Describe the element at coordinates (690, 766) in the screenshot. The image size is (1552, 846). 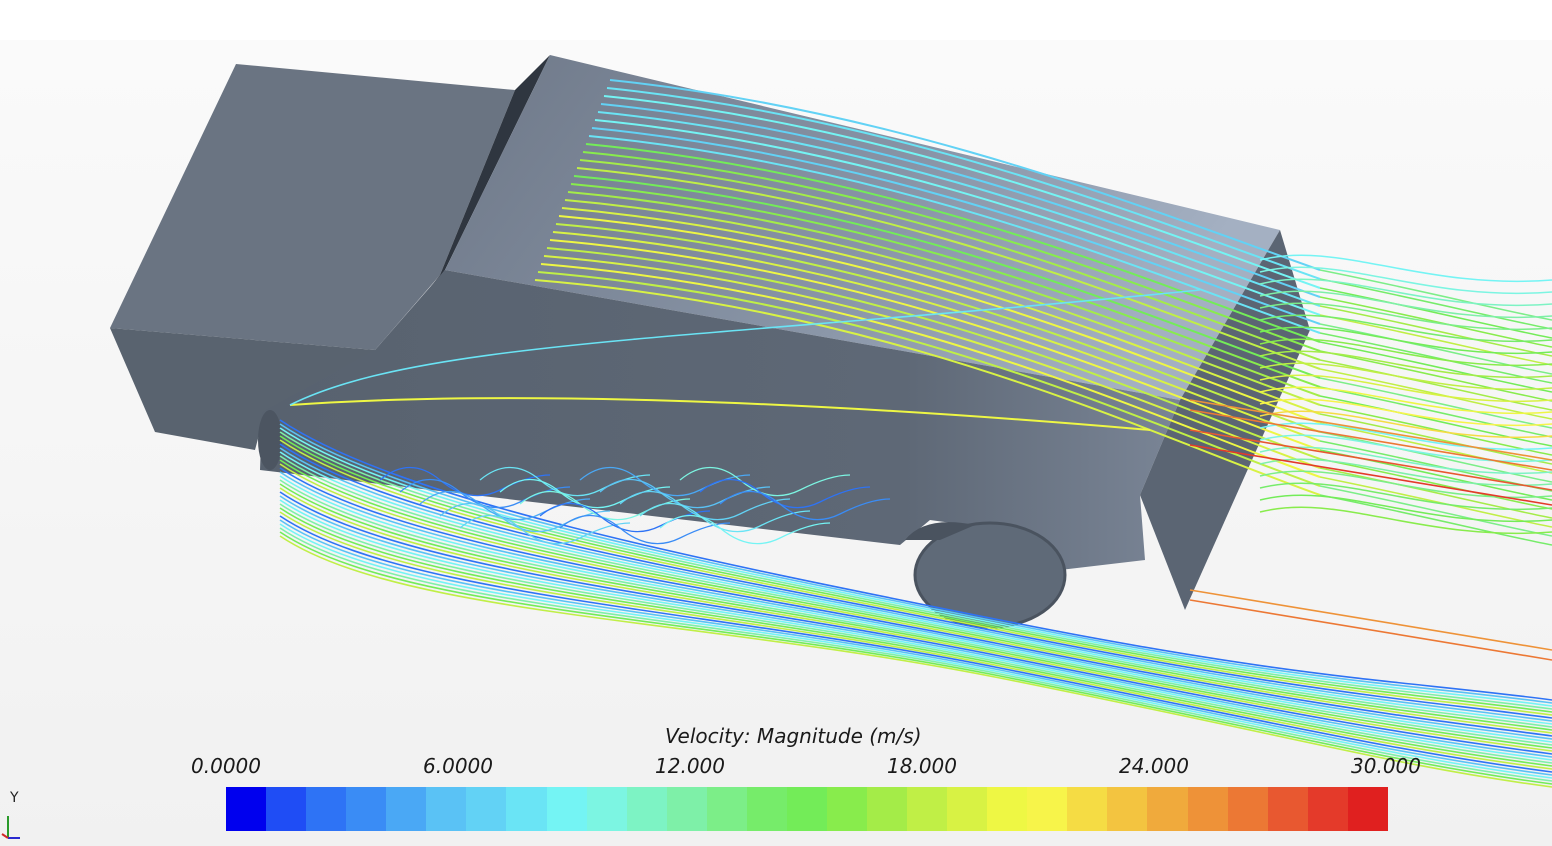
I see `legend-tick-2: 12.000` at that location.